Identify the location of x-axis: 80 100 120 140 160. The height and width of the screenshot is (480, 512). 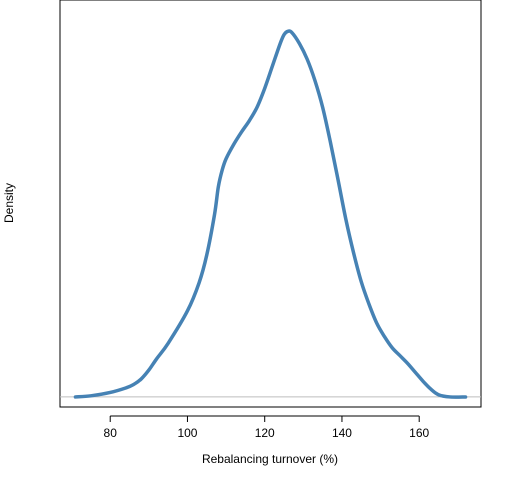
(267, 427).